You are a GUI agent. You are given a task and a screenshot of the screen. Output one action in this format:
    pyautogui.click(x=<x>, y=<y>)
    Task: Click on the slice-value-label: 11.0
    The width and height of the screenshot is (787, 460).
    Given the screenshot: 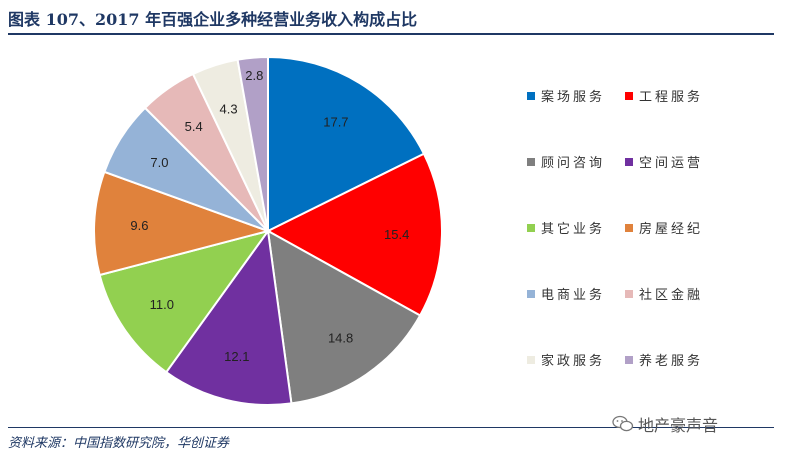 What is the action you would take?
    pyautogui.click(x=162, y=304)
    